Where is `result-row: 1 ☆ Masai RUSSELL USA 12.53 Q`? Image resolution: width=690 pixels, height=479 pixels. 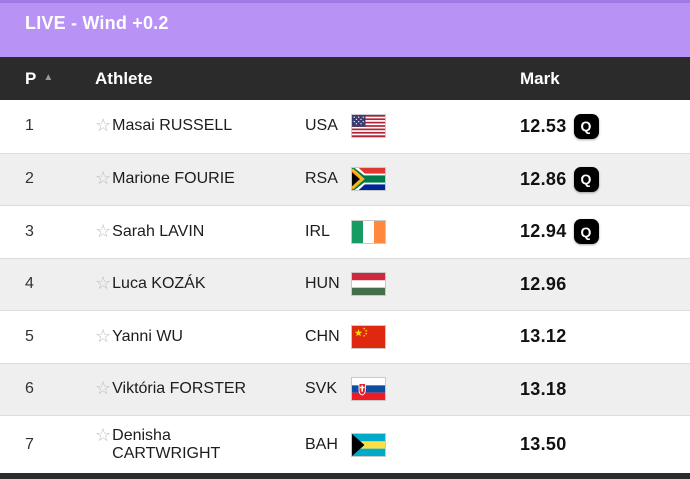 result-row: 1 ☆ Masai RUSSELL USA 12.53 Q is located at coordinates (345, 126).